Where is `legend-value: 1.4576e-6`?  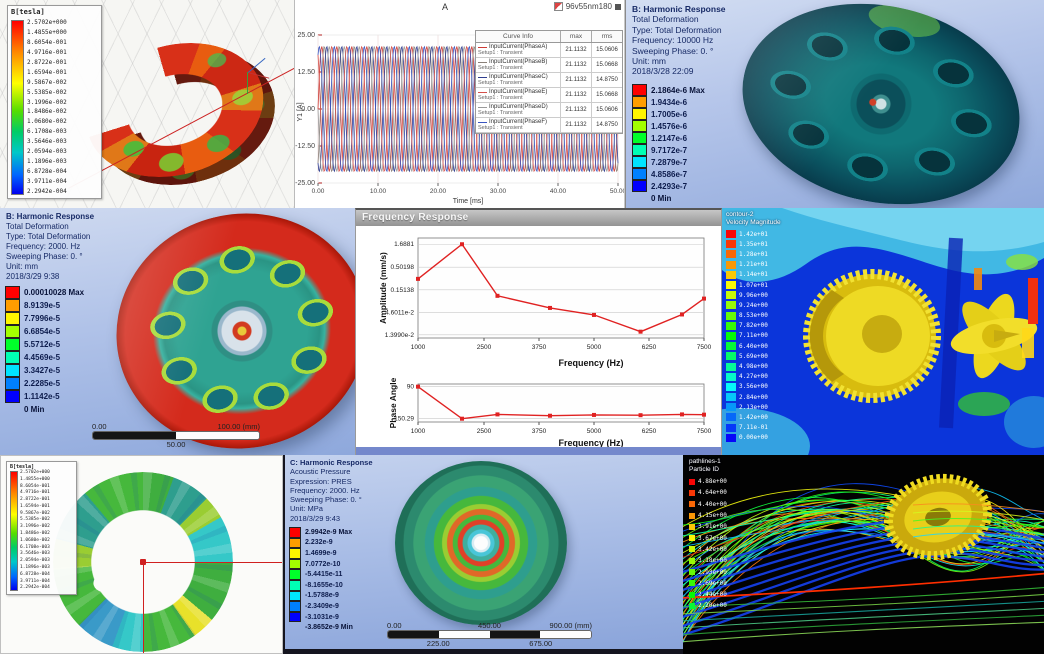
legend-value: 1.4576e-6 is located at coordinates (669, 126).